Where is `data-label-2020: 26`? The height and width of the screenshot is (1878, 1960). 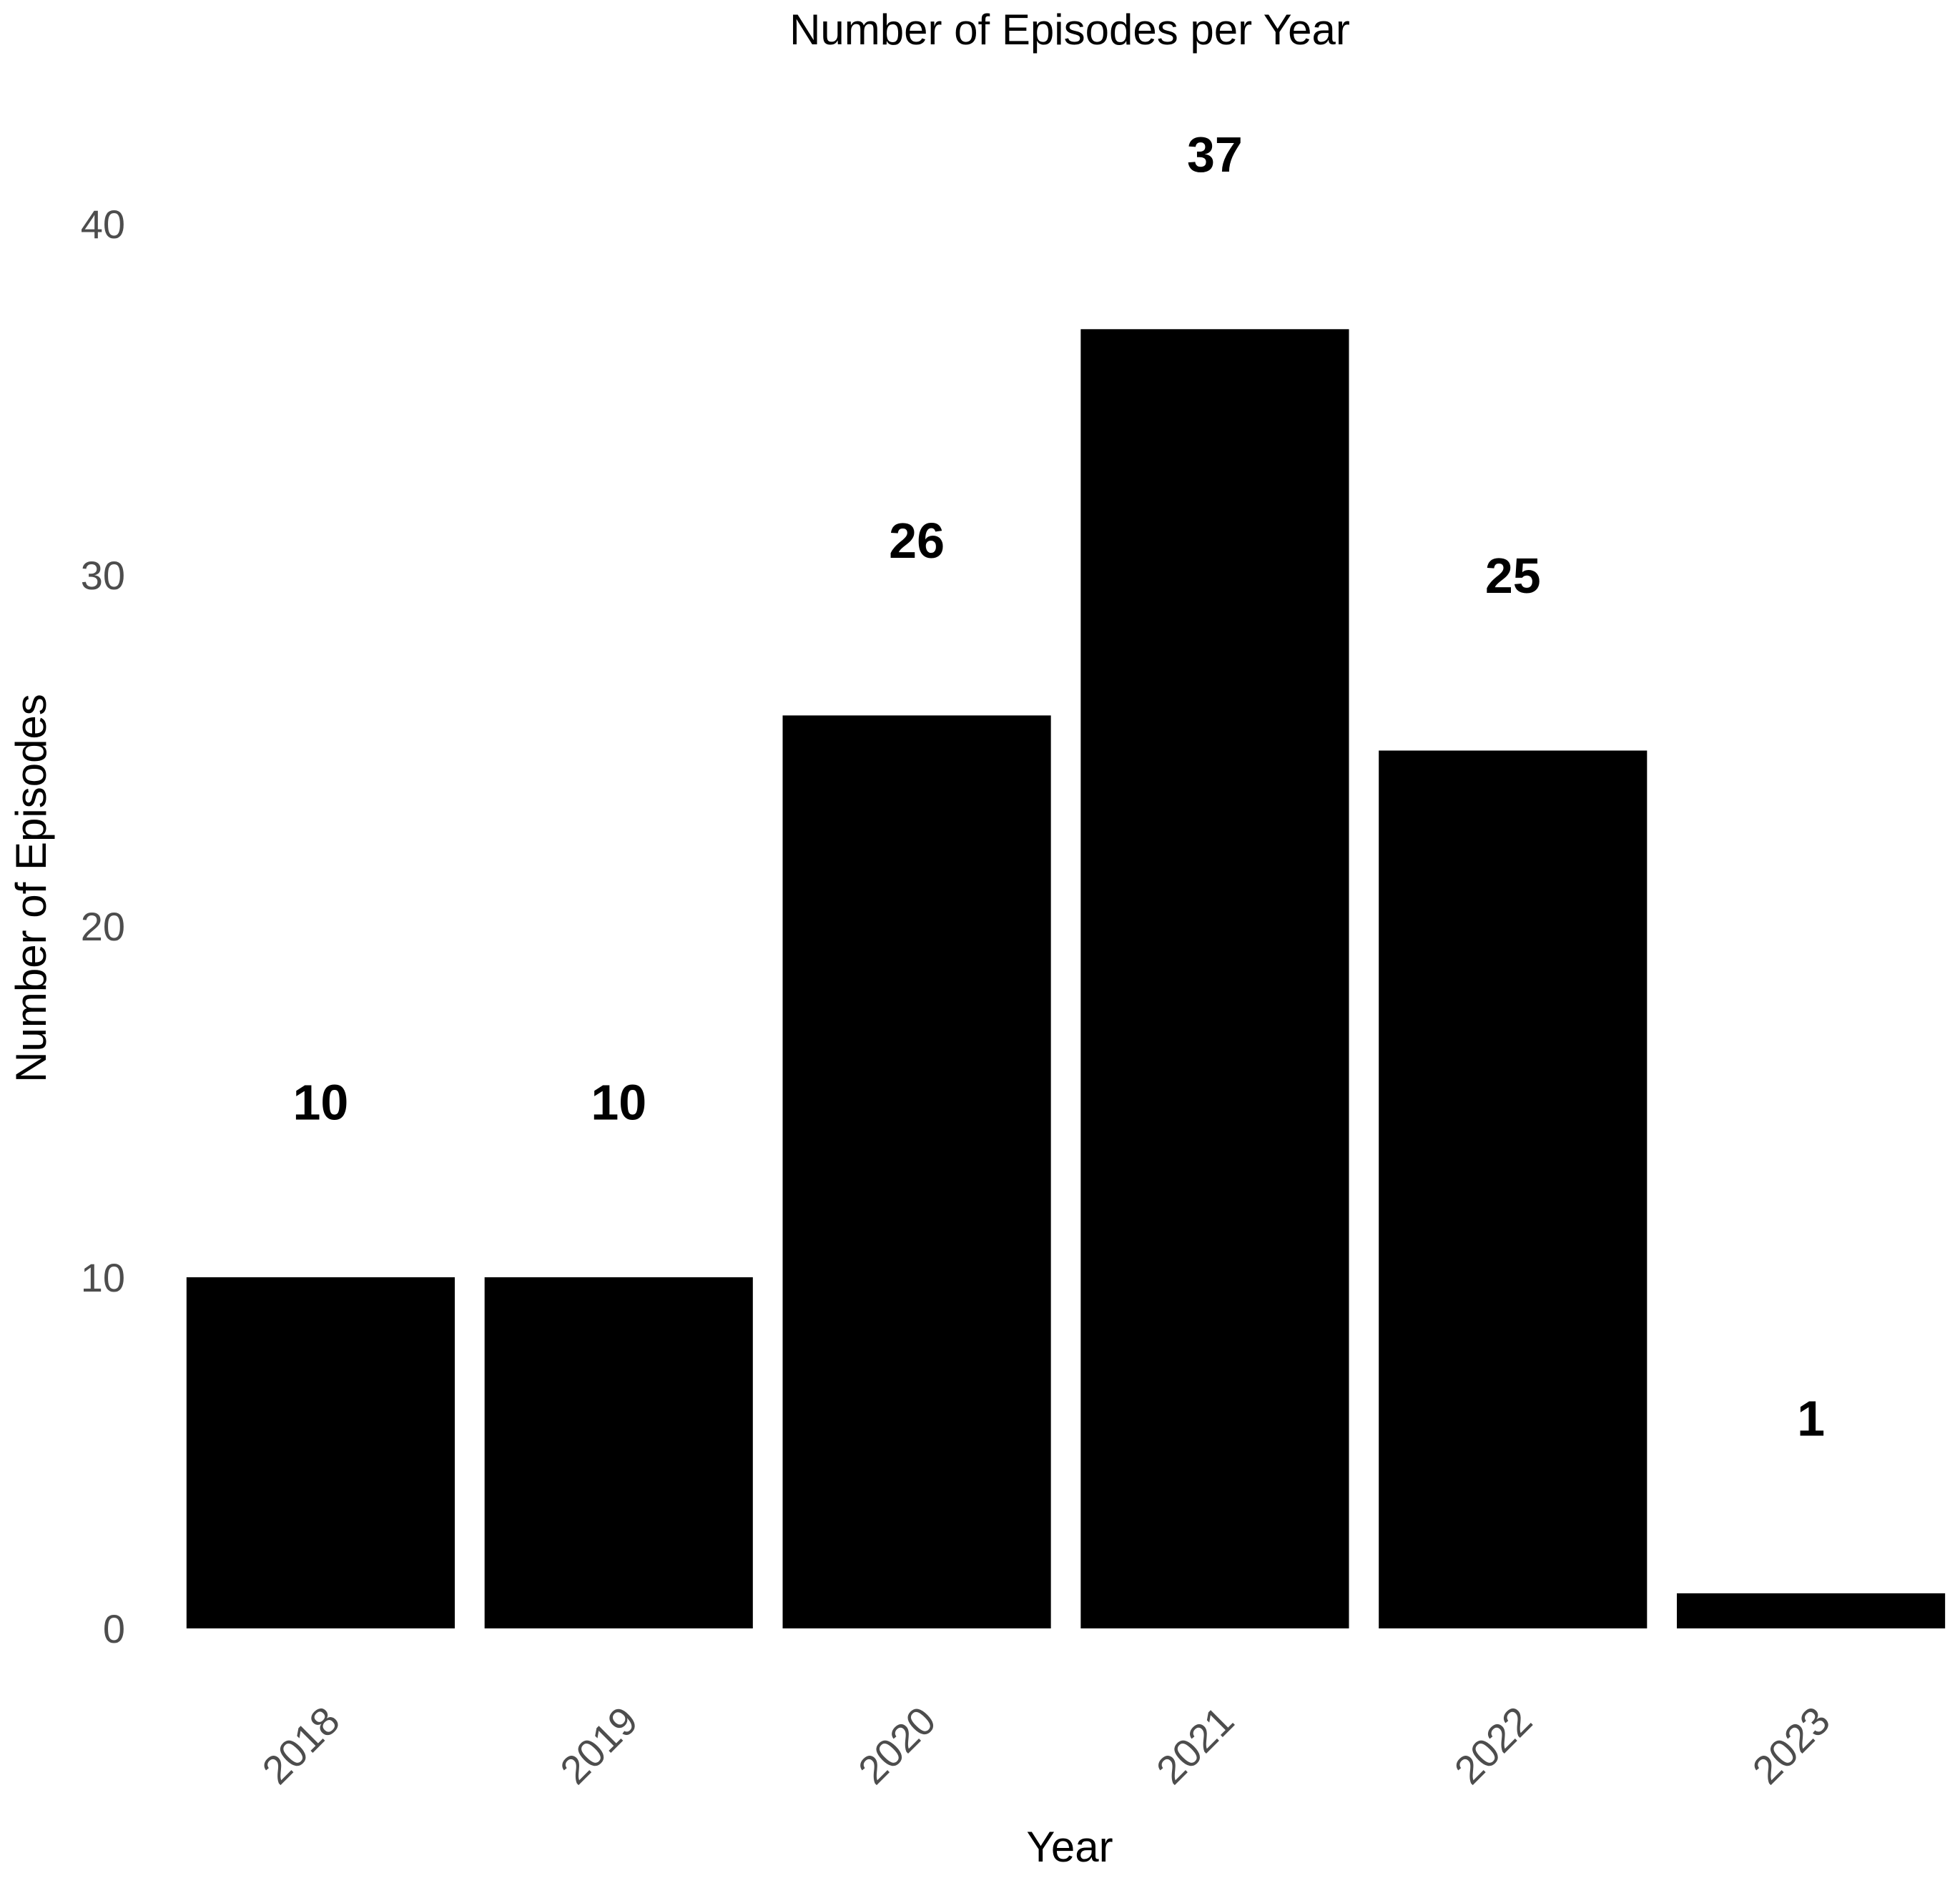 data-label-2020: 26 is located at coordinates (917, 541).